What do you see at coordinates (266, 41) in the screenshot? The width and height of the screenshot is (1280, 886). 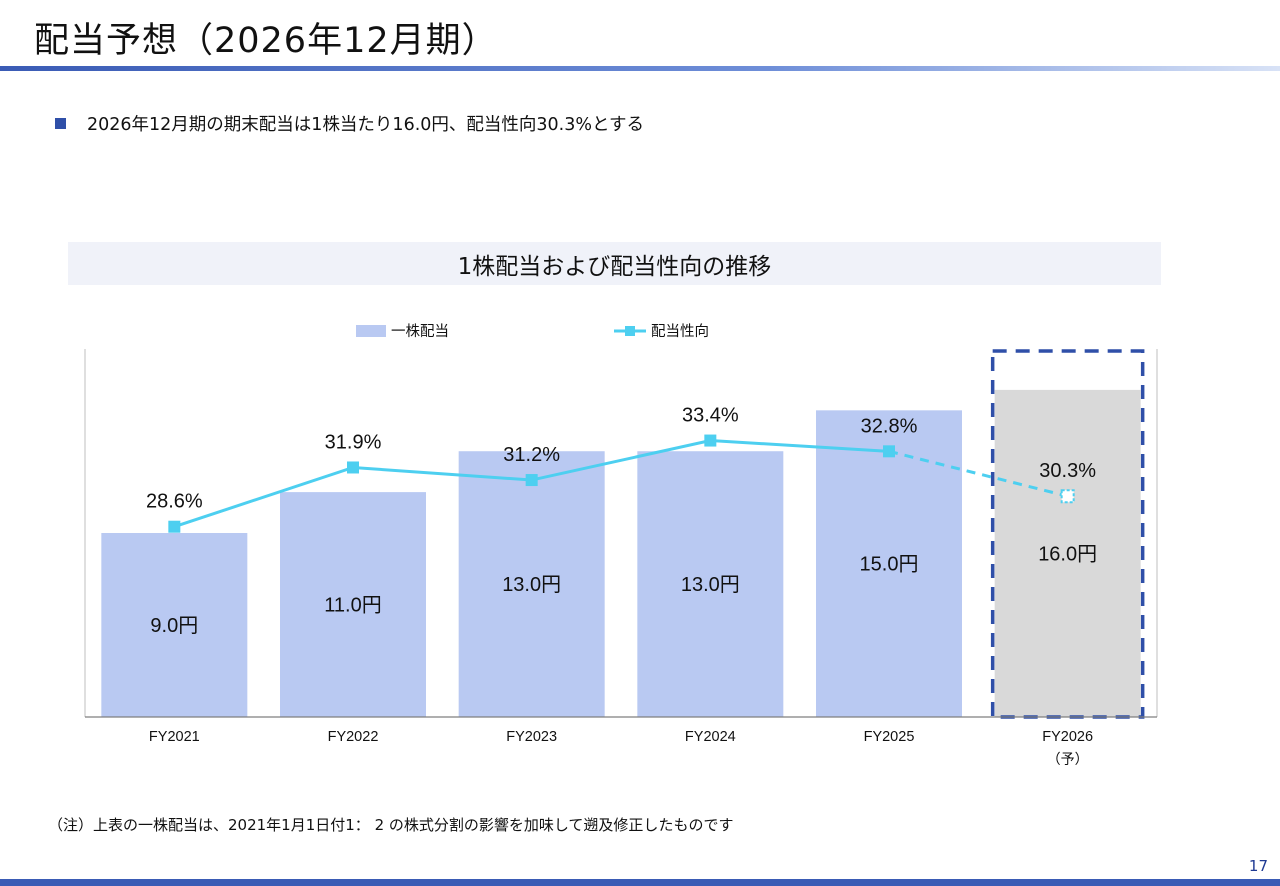 I see `page-title: 配当予想（2026年12月期）` at bounding box center [266, 41].